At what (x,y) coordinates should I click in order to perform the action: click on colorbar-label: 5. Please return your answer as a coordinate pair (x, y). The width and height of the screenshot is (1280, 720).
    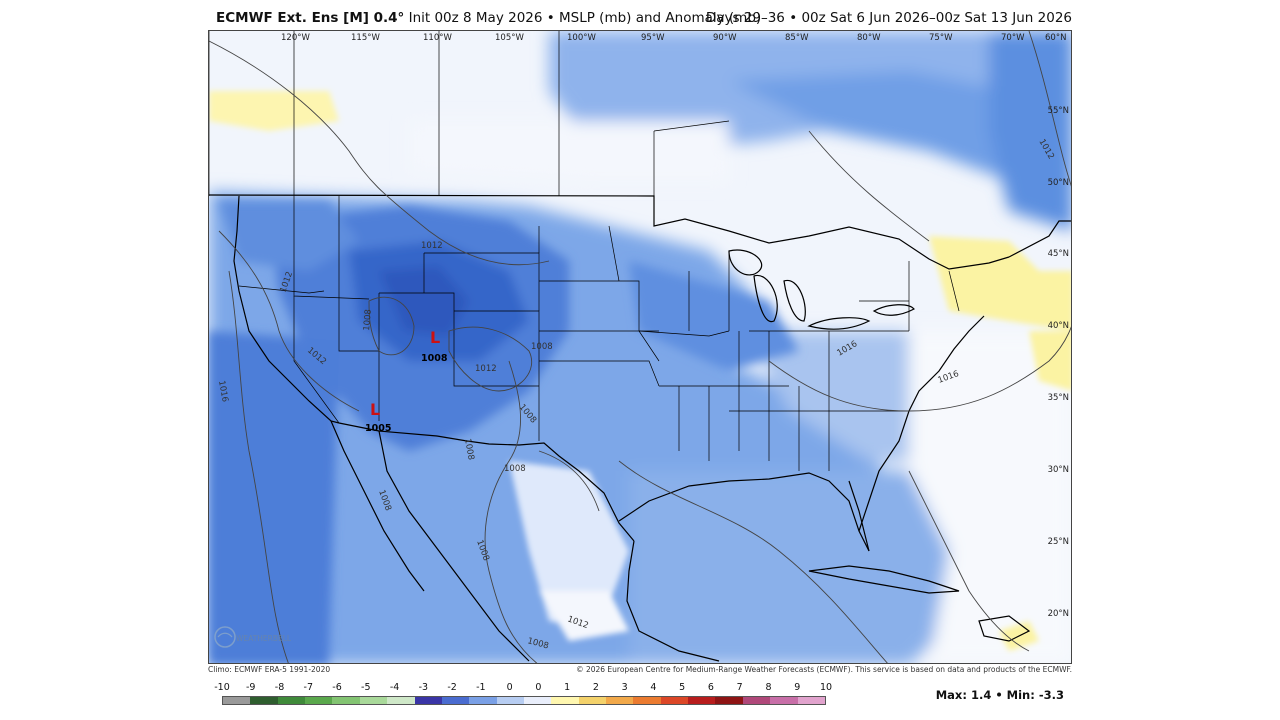
    Looking at the image, I should click on (682, 687).